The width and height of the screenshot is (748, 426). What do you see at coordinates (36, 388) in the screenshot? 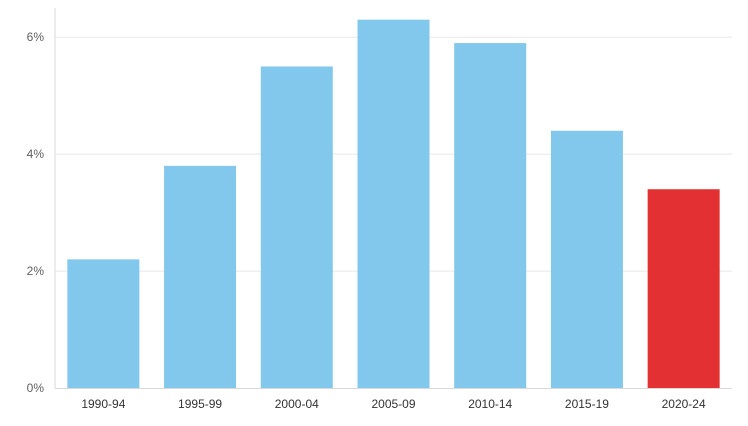
I see `y-tick-label: 0%` at bounding box center [36, 388].